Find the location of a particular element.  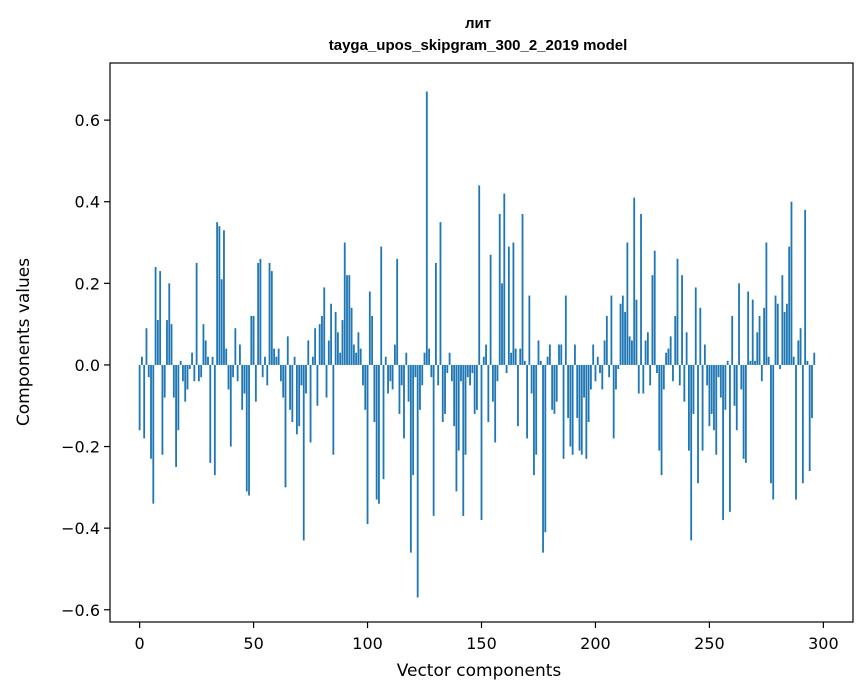

y-tick-label: −0.2 is located at coordinates (80, 447).